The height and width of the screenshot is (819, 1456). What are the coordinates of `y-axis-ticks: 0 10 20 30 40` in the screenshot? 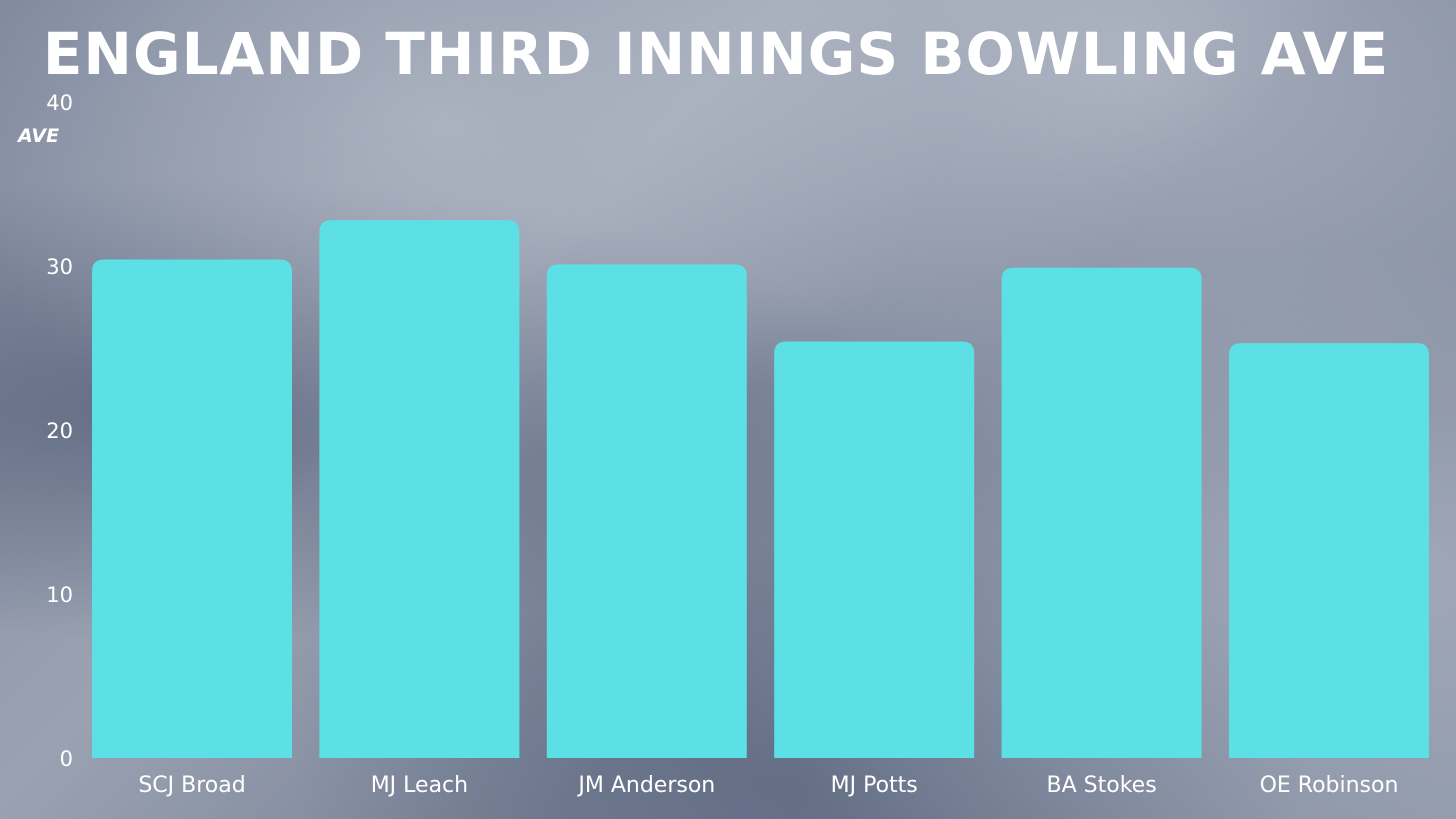 It's located at (59, 431).